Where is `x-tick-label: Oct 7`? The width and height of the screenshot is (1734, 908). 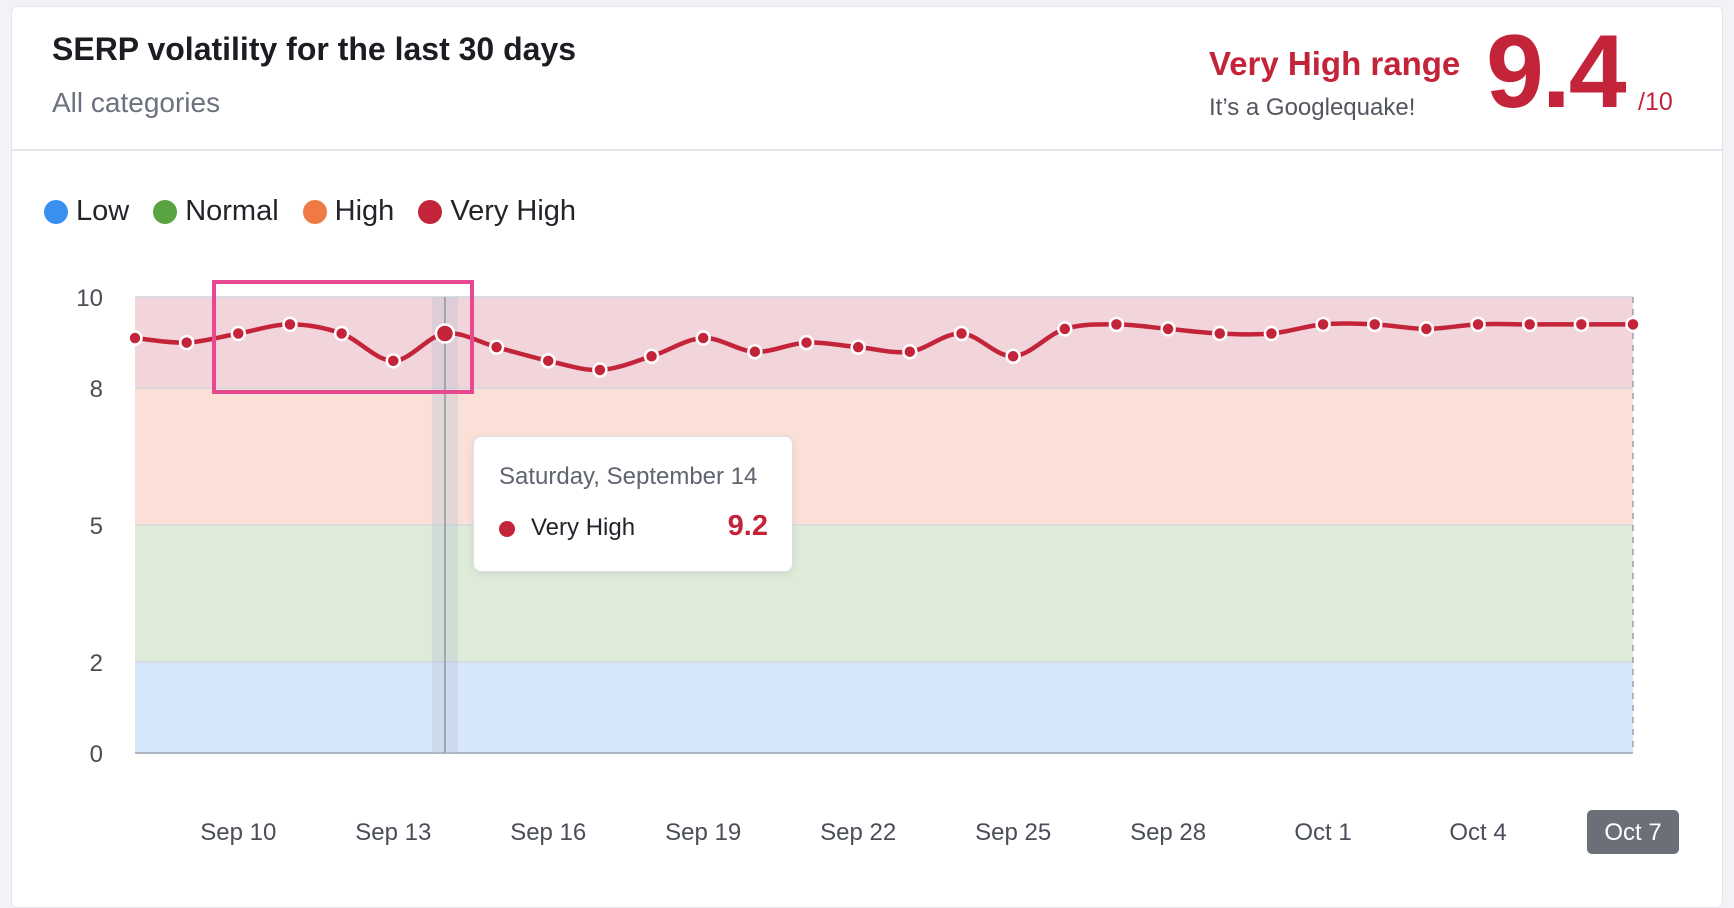
x-tick-label: Oct 7 is located at coordinates (1632, 832).